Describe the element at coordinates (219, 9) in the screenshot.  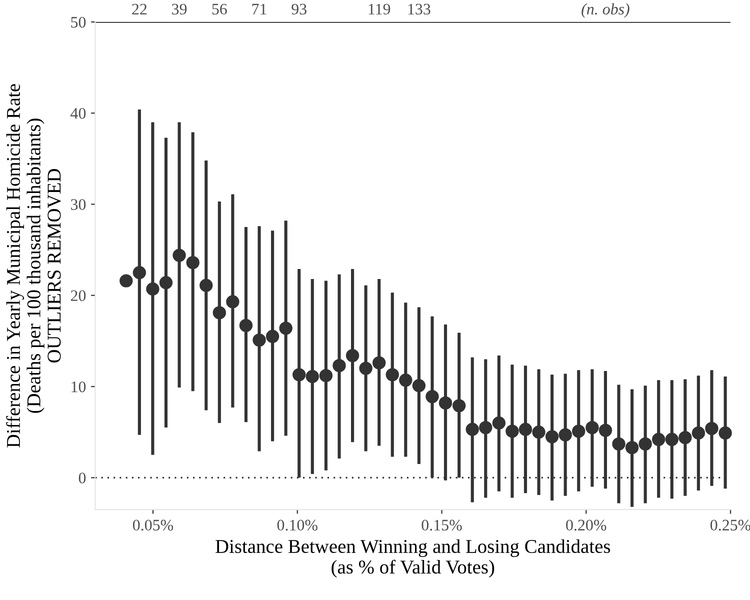
I see `annotation: 56` at that location.